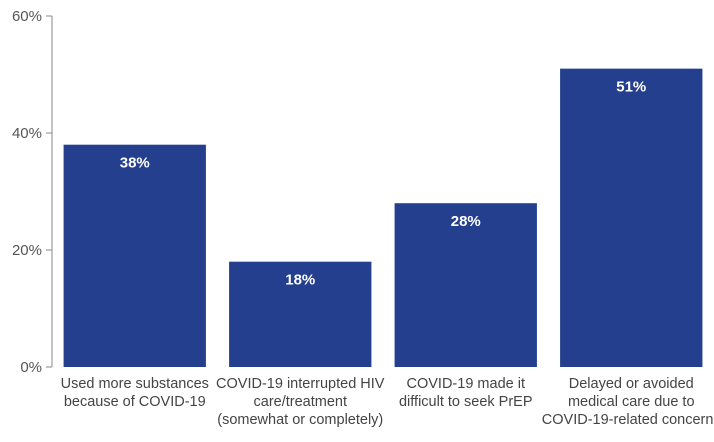  I want to click on x-category-label: Used more substances because of COVID-19, so click(135, 393).